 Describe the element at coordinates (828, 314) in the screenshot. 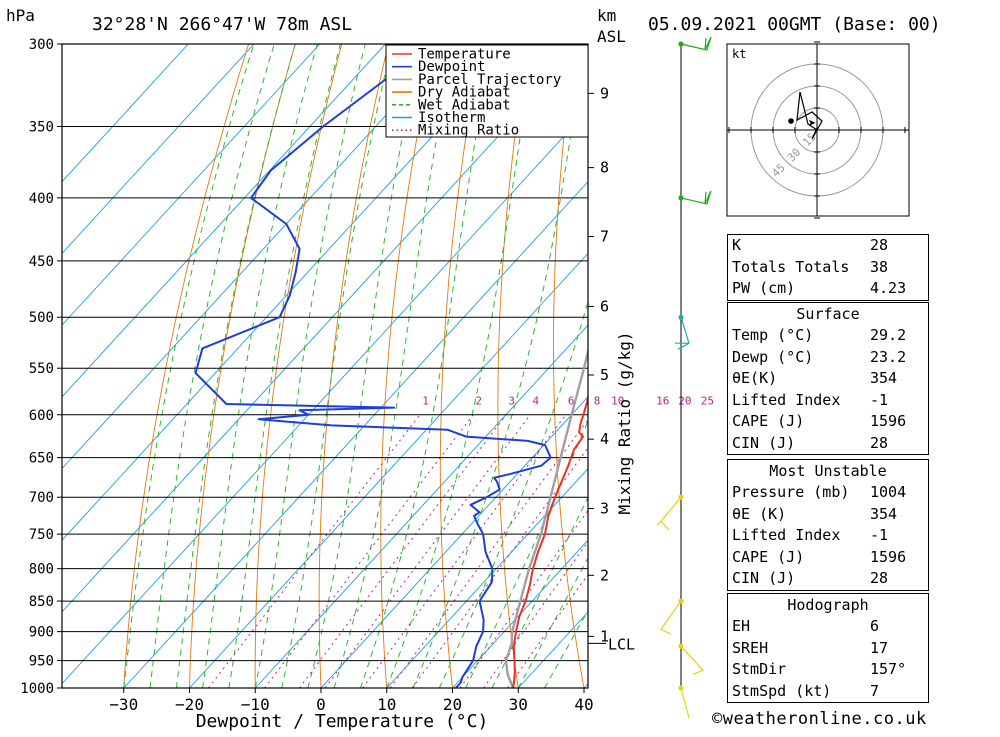

I see `surface-header: Surface` at that location.